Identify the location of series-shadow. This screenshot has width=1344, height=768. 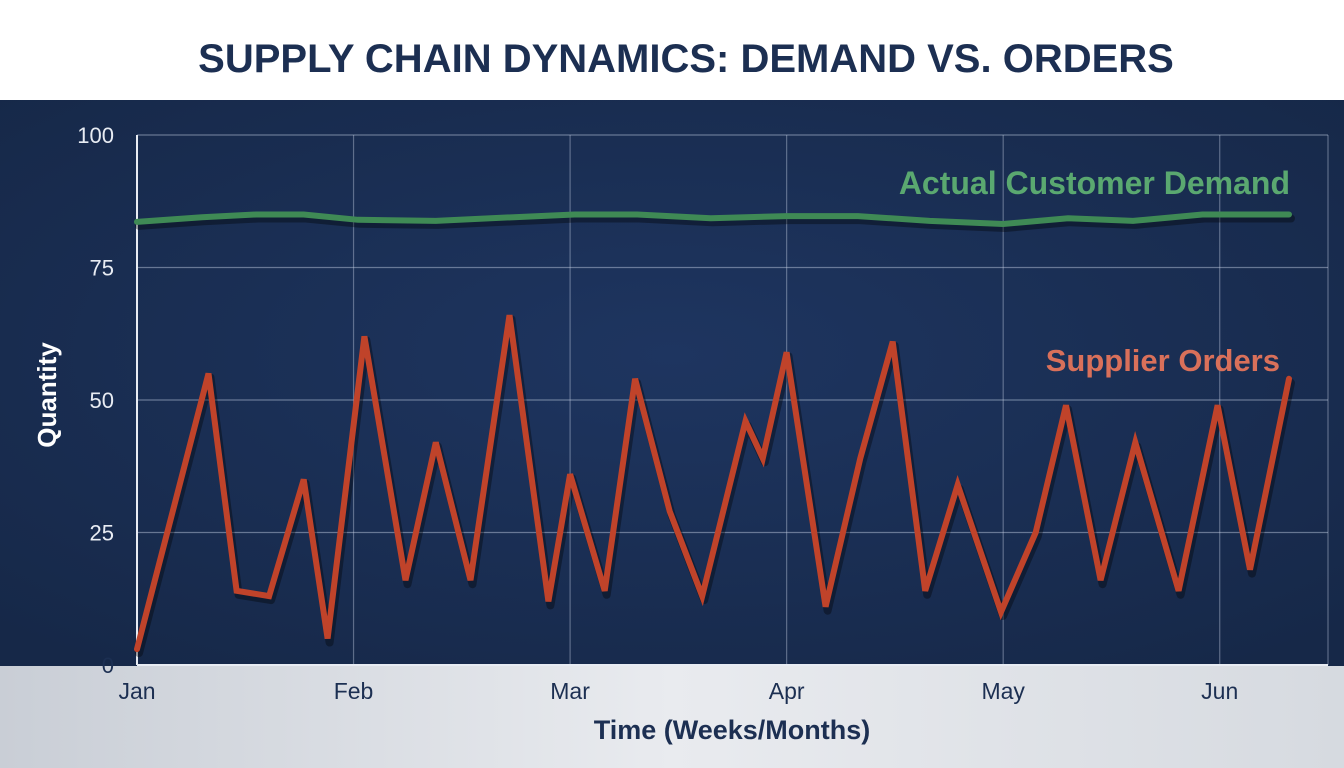
(715, 223).